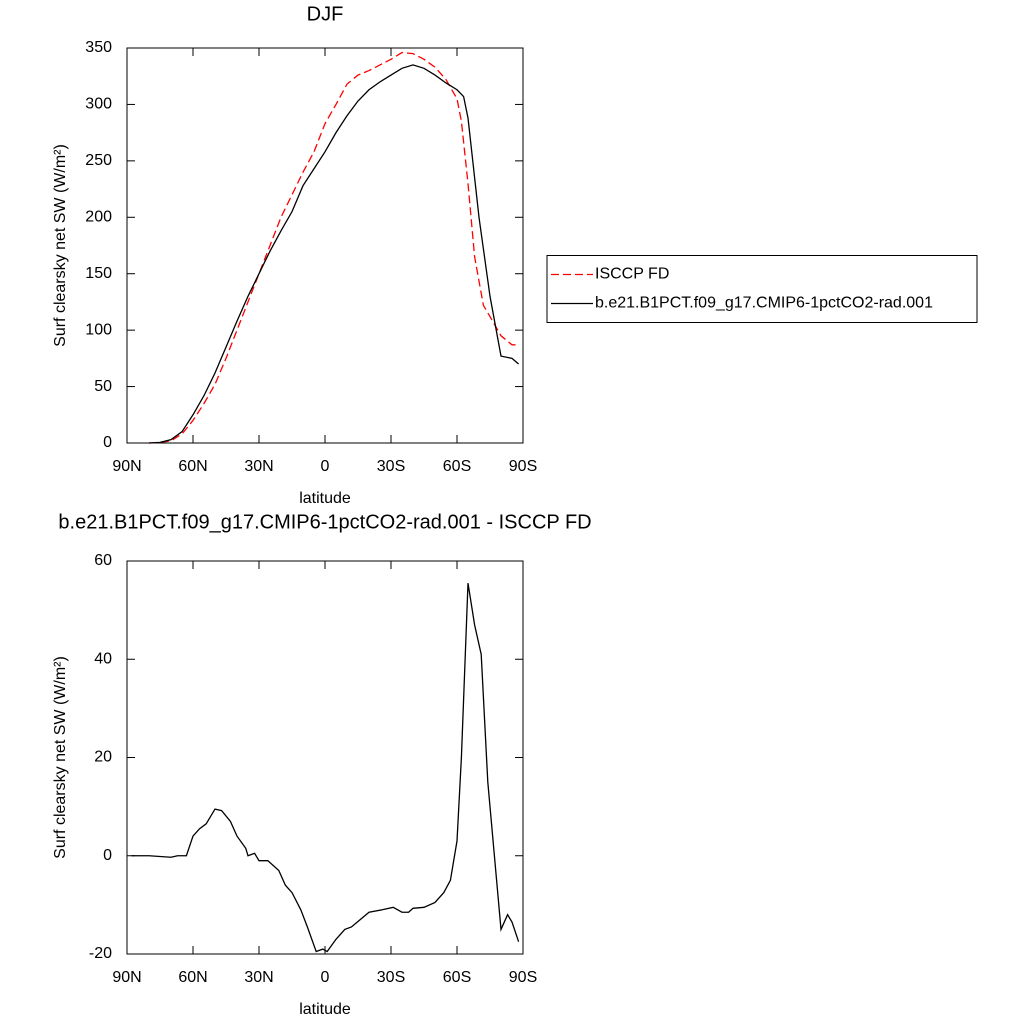 This screenshot has width=1024, height=1024. Describe the element at coordinates (325, 14) in the screenshot. I see `chart-title: DJF` at that location.